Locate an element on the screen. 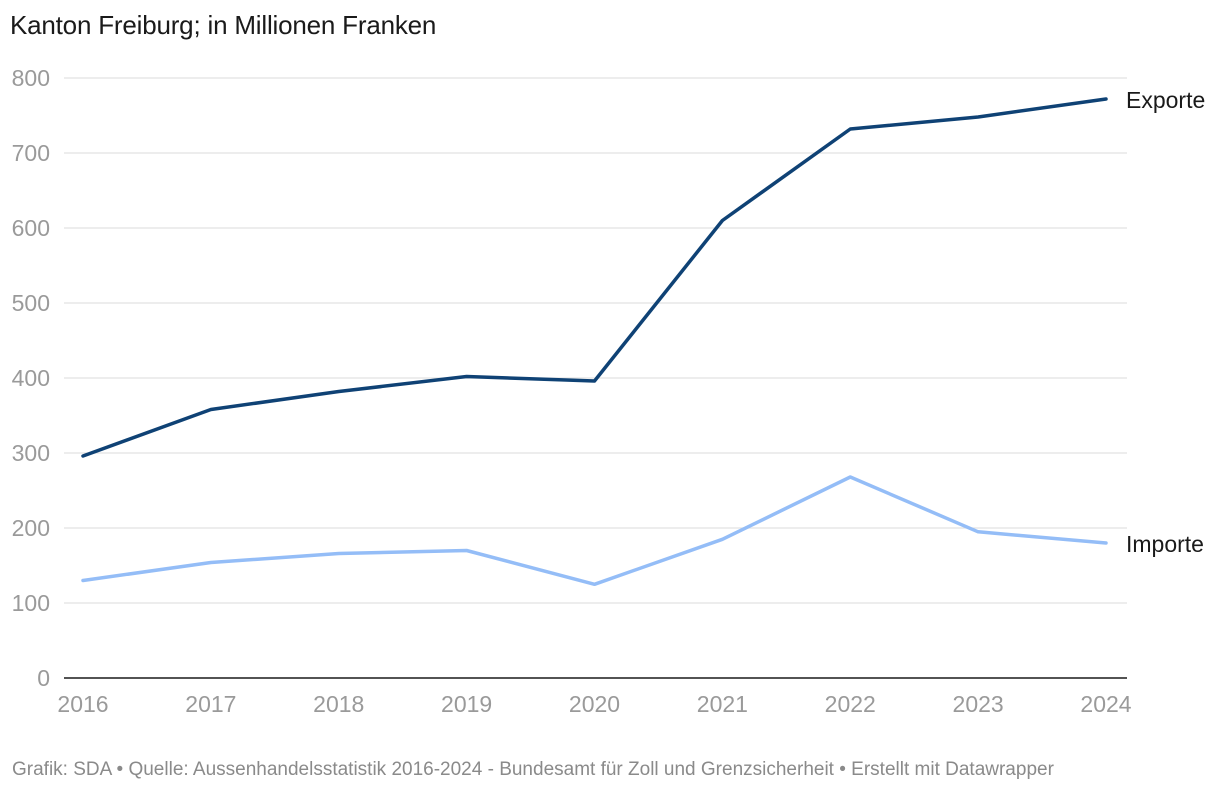 The width and height of the screenshot is (1220, 794). x-tick-label: 2022 is located at coordinates (850, 704).